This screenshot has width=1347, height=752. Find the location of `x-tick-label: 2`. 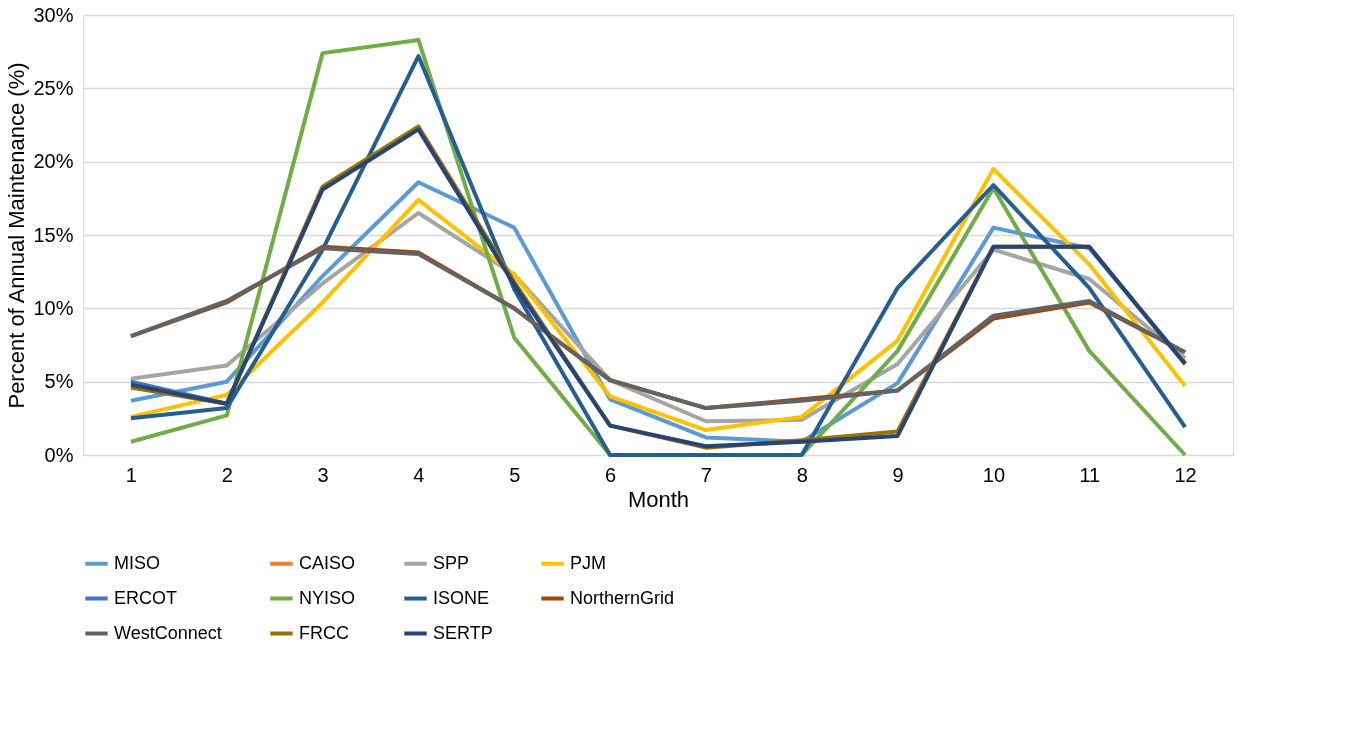

x-tick-label: 2 is located at coordinates (227, 474).